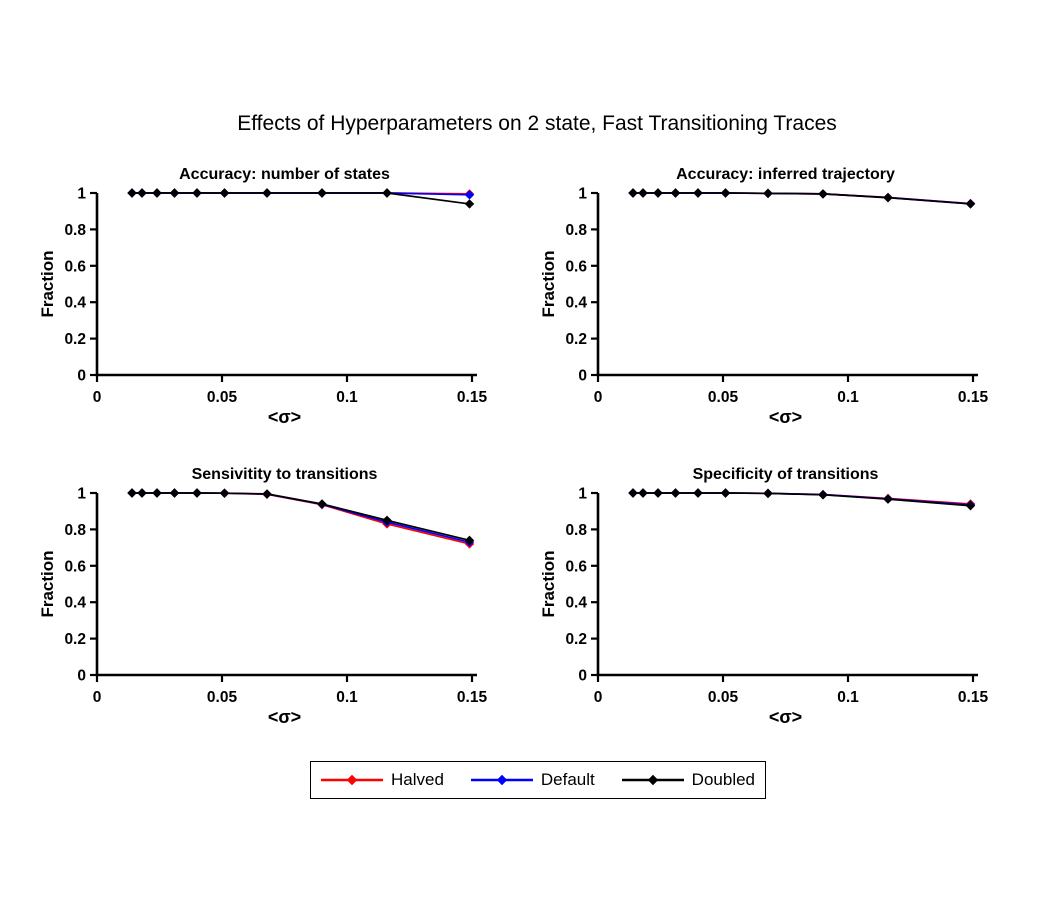 This screenshot has height=900, width=1050. Describe the element at coordinates (352, 780) in the screenshot. I see `legend-line-icon-halved` at that location.